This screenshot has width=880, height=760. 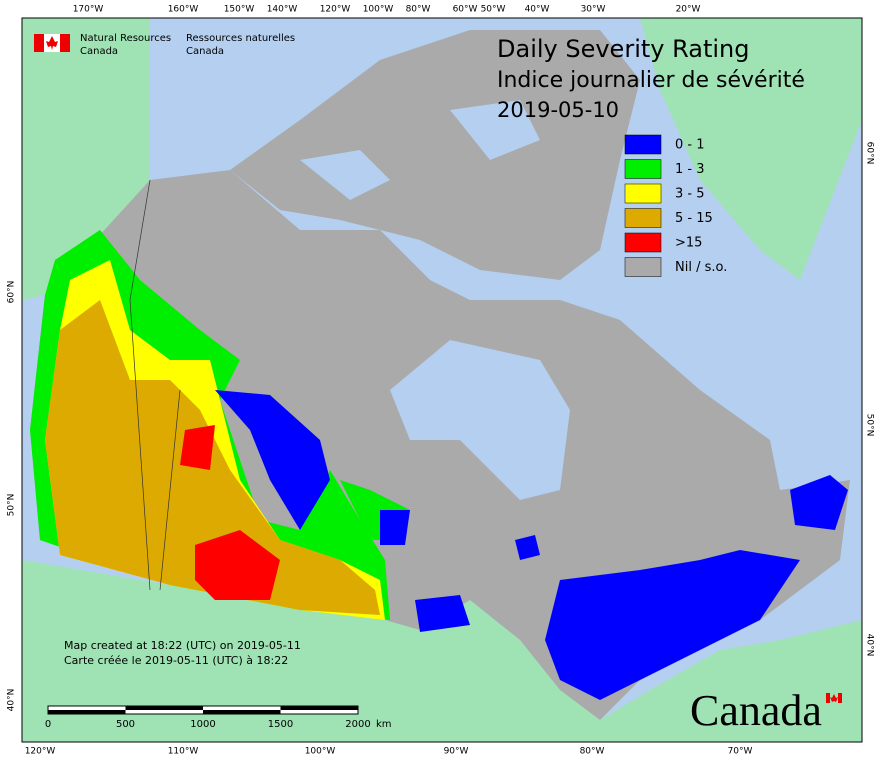 What do you see at coordinates (125, 724) in the screenshot?
I see `scale-label: 500` at bounding box center [125, 724].